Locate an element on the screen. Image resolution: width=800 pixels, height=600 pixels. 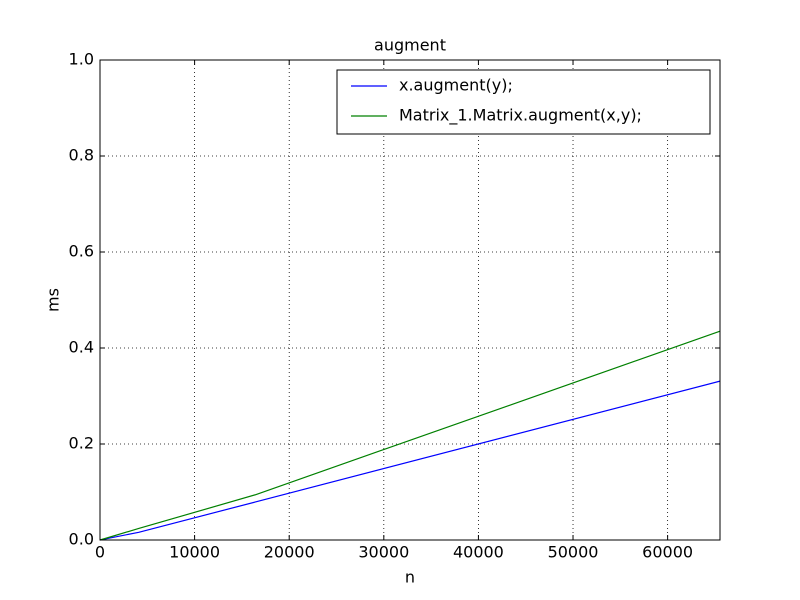
y-tick-label: 0.6 is located at coordinates (81, 251).